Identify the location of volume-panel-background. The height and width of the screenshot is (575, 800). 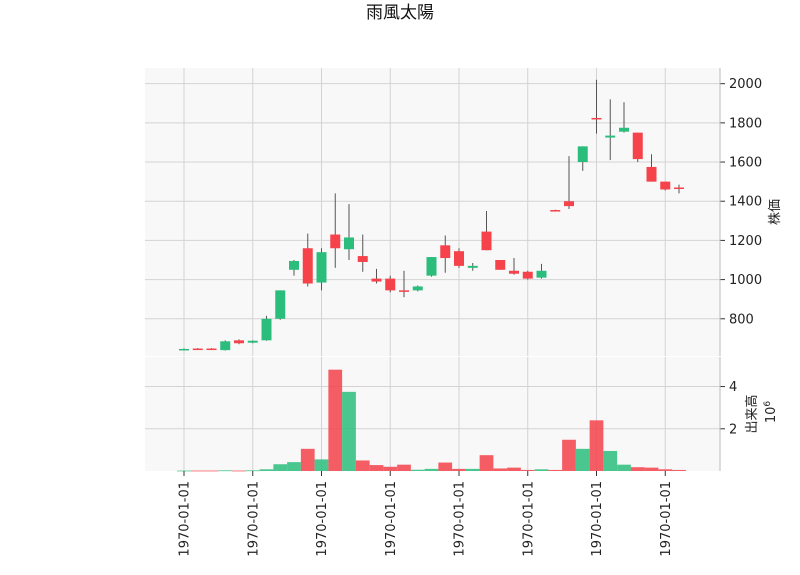
(432, 414).